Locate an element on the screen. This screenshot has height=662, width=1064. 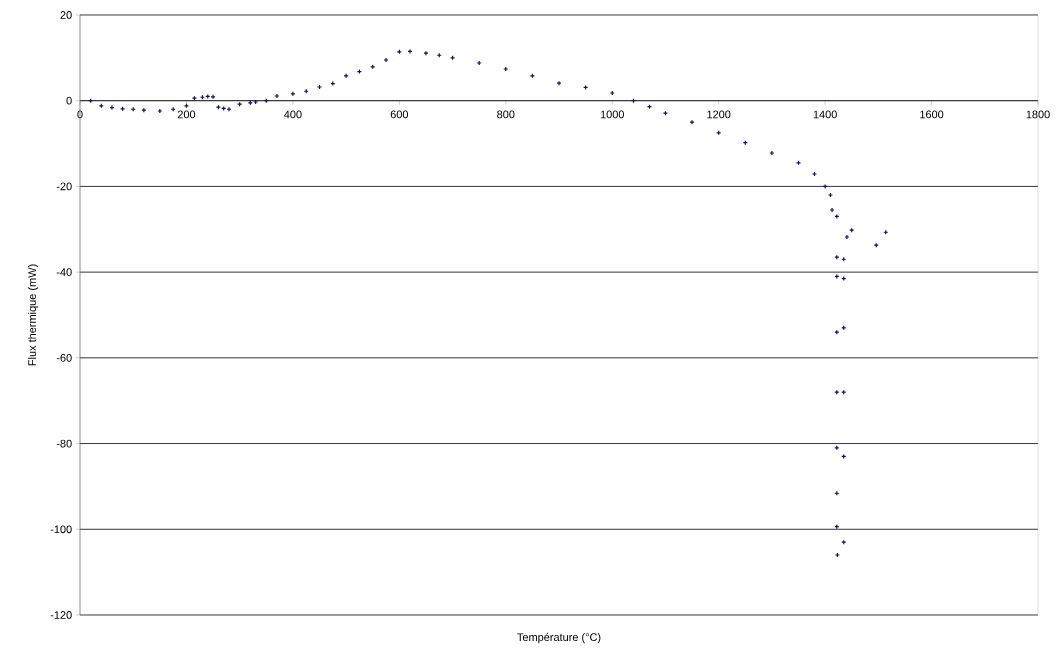
y-tick-label: -80 is located at coordinates (64, 443).